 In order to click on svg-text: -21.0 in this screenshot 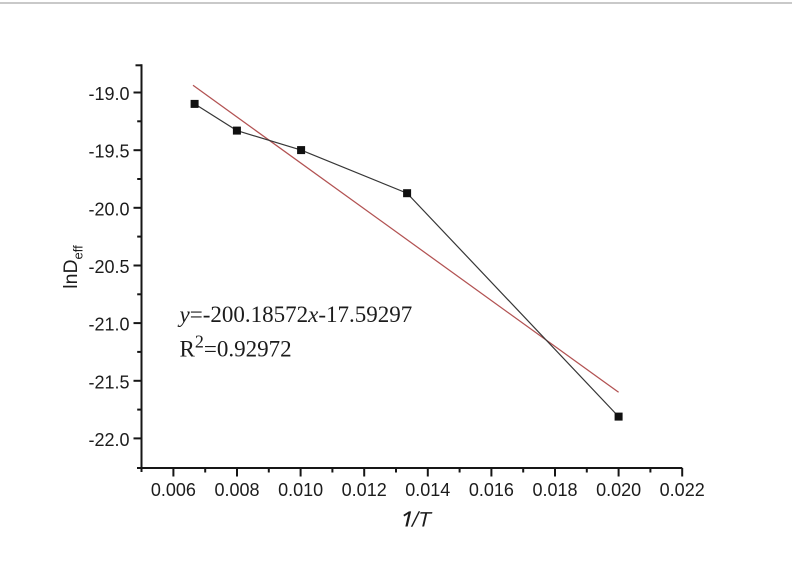, I will do `click(108, 325)`.